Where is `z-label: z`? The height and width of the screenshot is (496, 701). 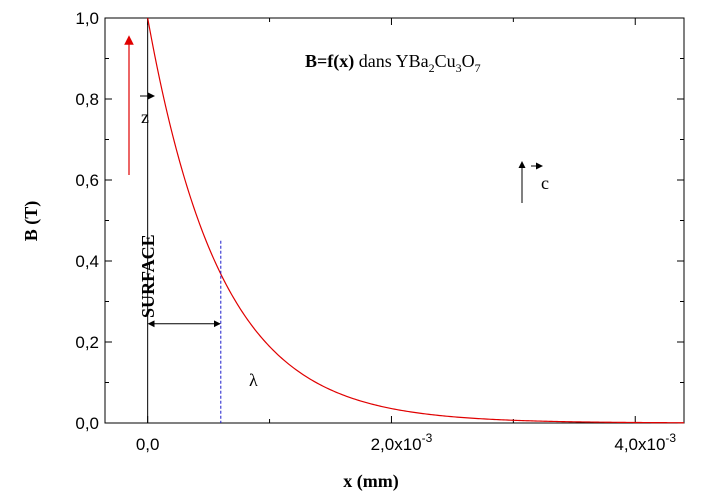 z-label: z is located at coordinates (145, 117).